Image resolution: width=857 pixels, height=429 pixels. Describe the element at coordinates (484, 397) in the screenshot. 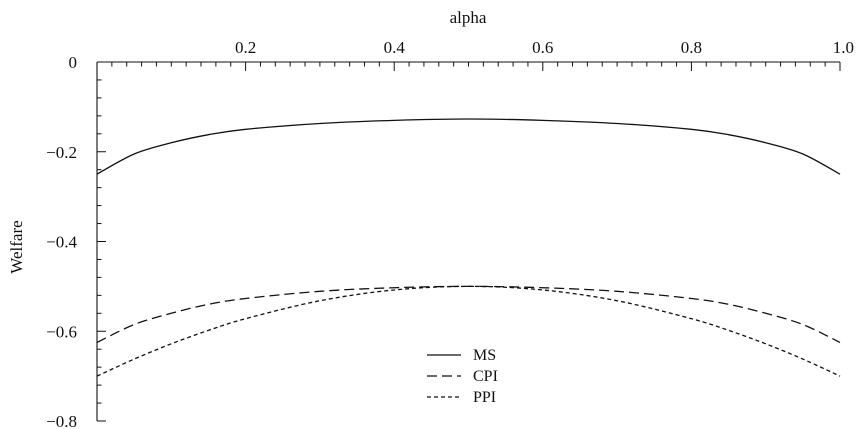

I see `legend-label-ppi: PPI` at that location.